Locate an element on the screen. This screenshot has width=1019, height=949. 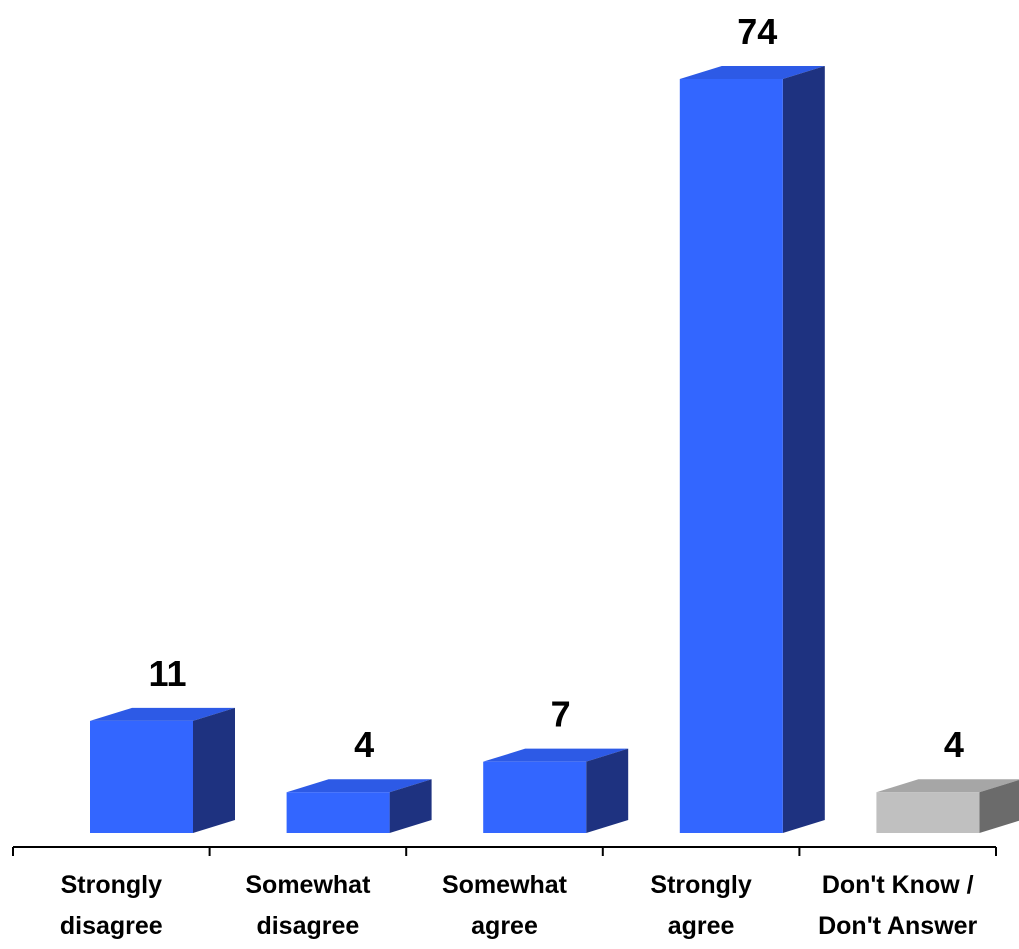
x-tick-label: Strongly agree is located at coordinates (700, 905).